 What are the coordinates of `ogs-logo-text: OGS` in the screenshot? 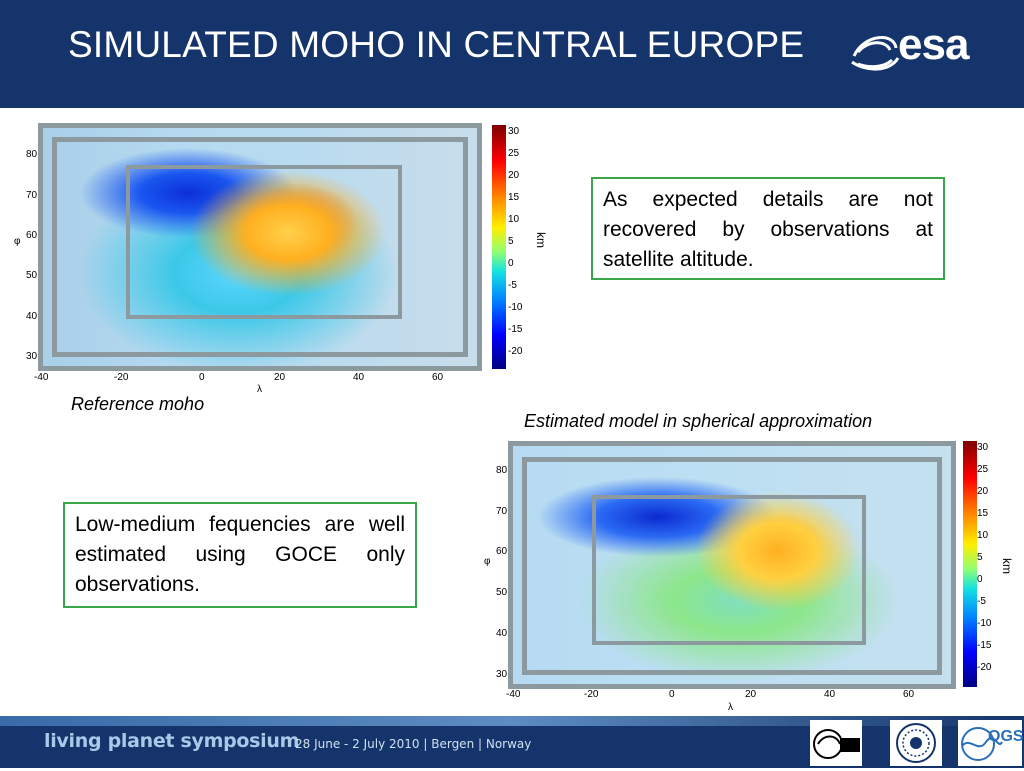 It's located at (1006, 736).